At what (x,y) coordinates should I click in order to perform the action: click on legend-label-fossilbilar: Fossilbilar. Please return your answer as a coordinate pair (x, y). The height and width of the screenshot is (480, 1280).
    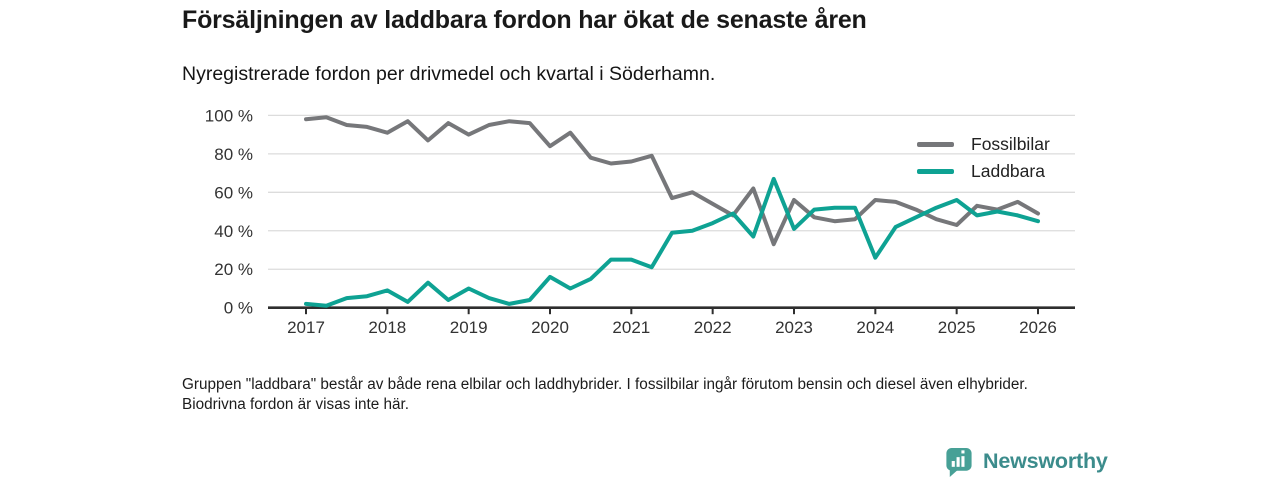
    Looking at the image, I should click on (1010, 144).